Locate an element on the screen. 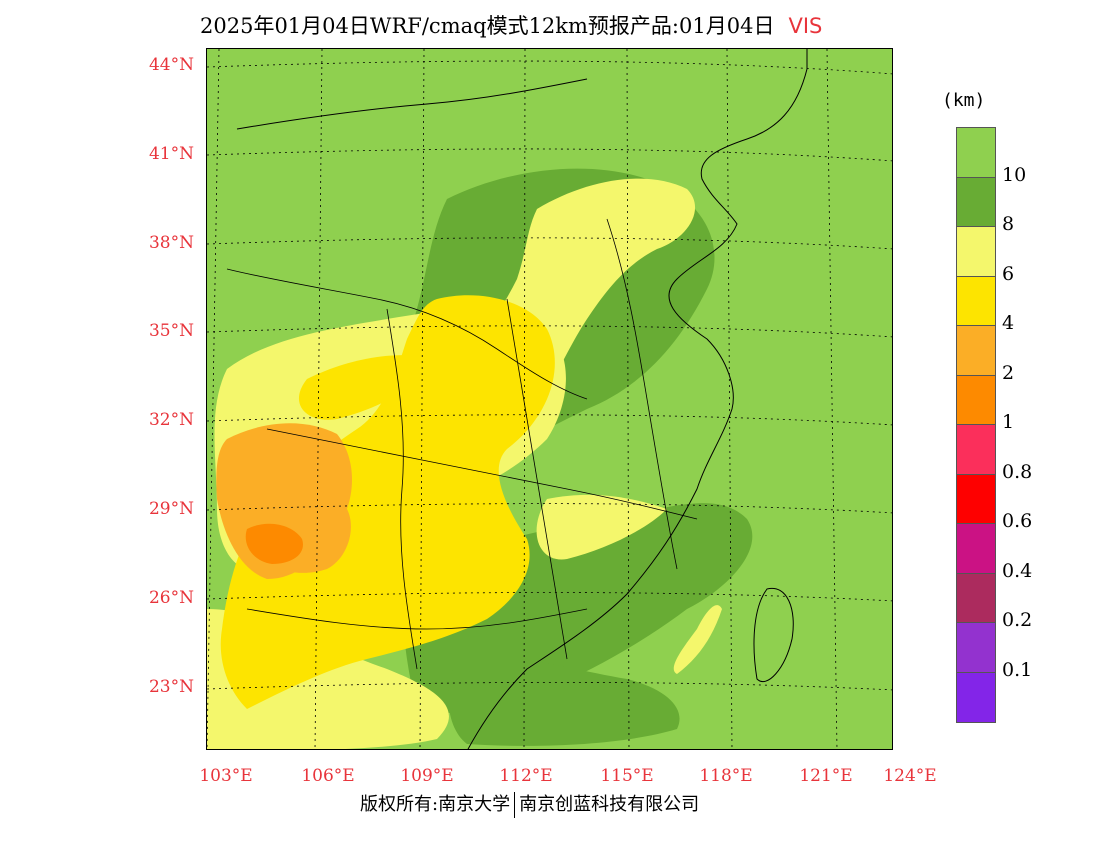  lon-label-118: 118°E is located at coordinates (726, 776).